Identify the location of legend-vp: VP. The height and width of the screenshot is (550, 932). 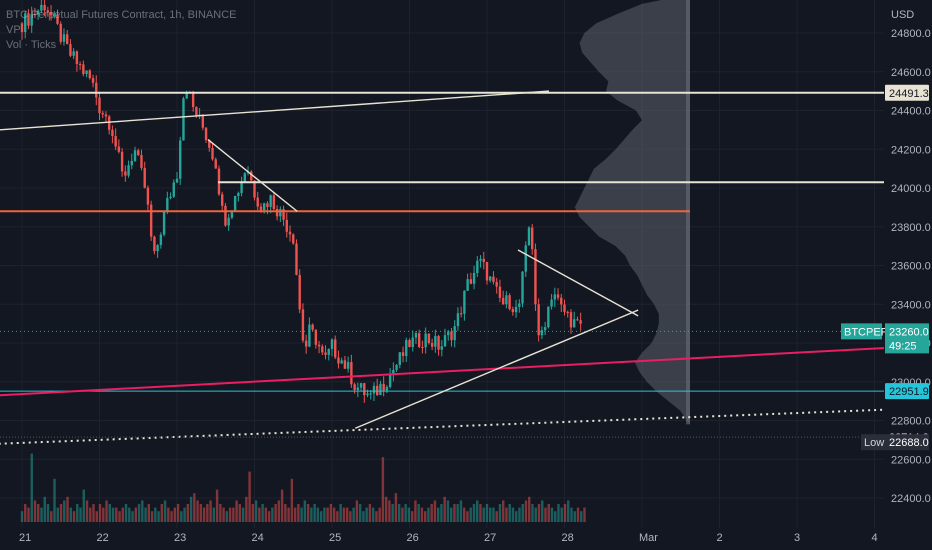
(13, 30).